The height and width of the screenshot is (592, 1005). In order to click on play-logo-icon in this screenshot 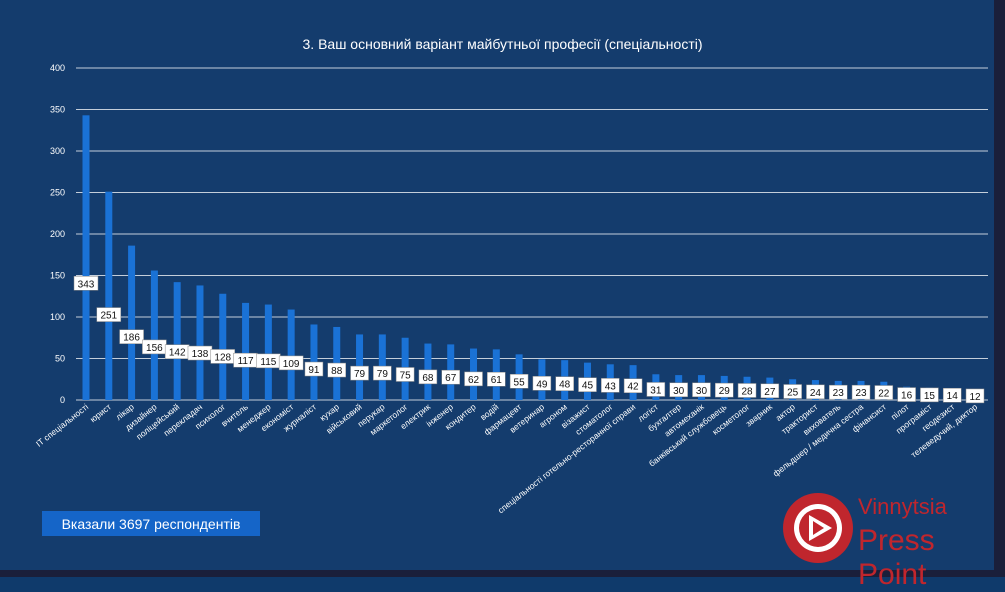, I will do `click(818, 528)`.